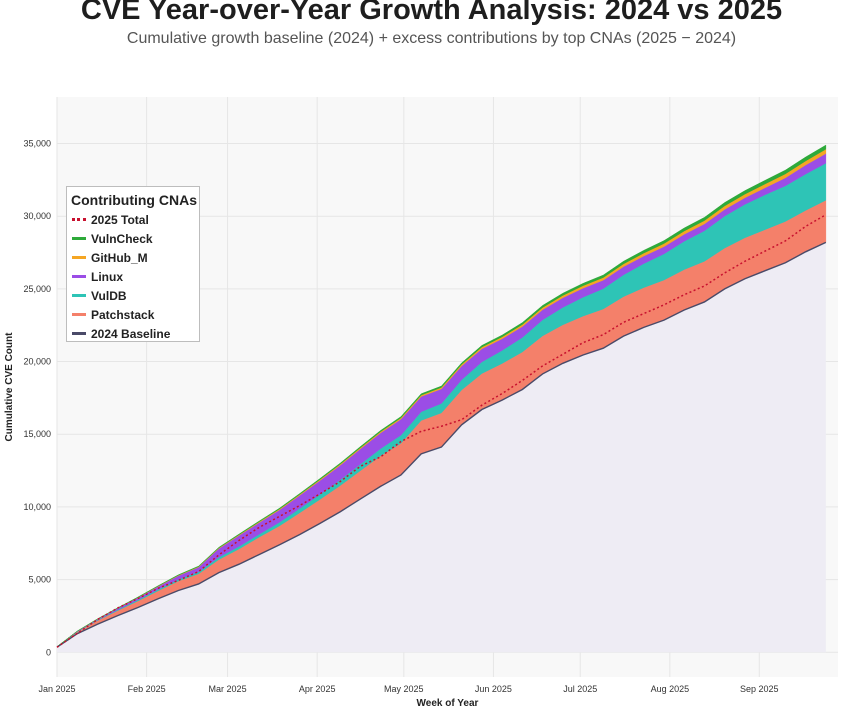 Image resolution: width=863 pixels, height=721 pixels. Describe the element at coordinates (670, 689) in the screenshot. I see `x-tick-label: Aug 2025` at that location.